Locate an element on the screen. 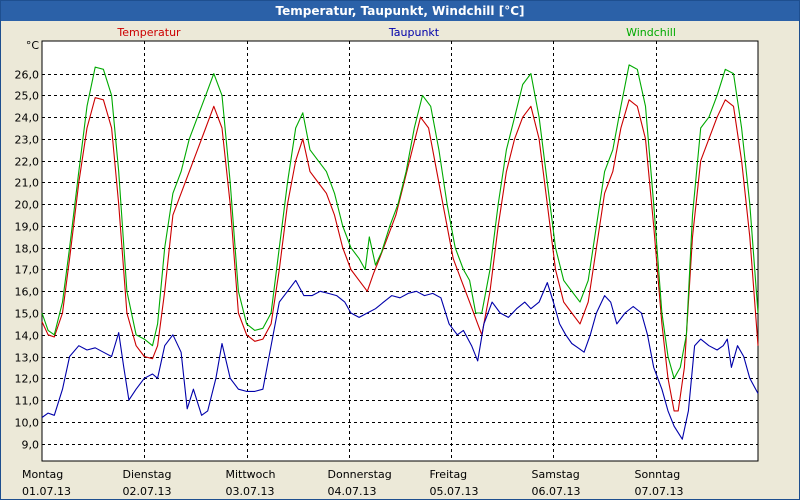 Image resolution: width=800 pixels, height=500 pixels. y-tick-label: 20,0 is located at coordinates (27, 205).